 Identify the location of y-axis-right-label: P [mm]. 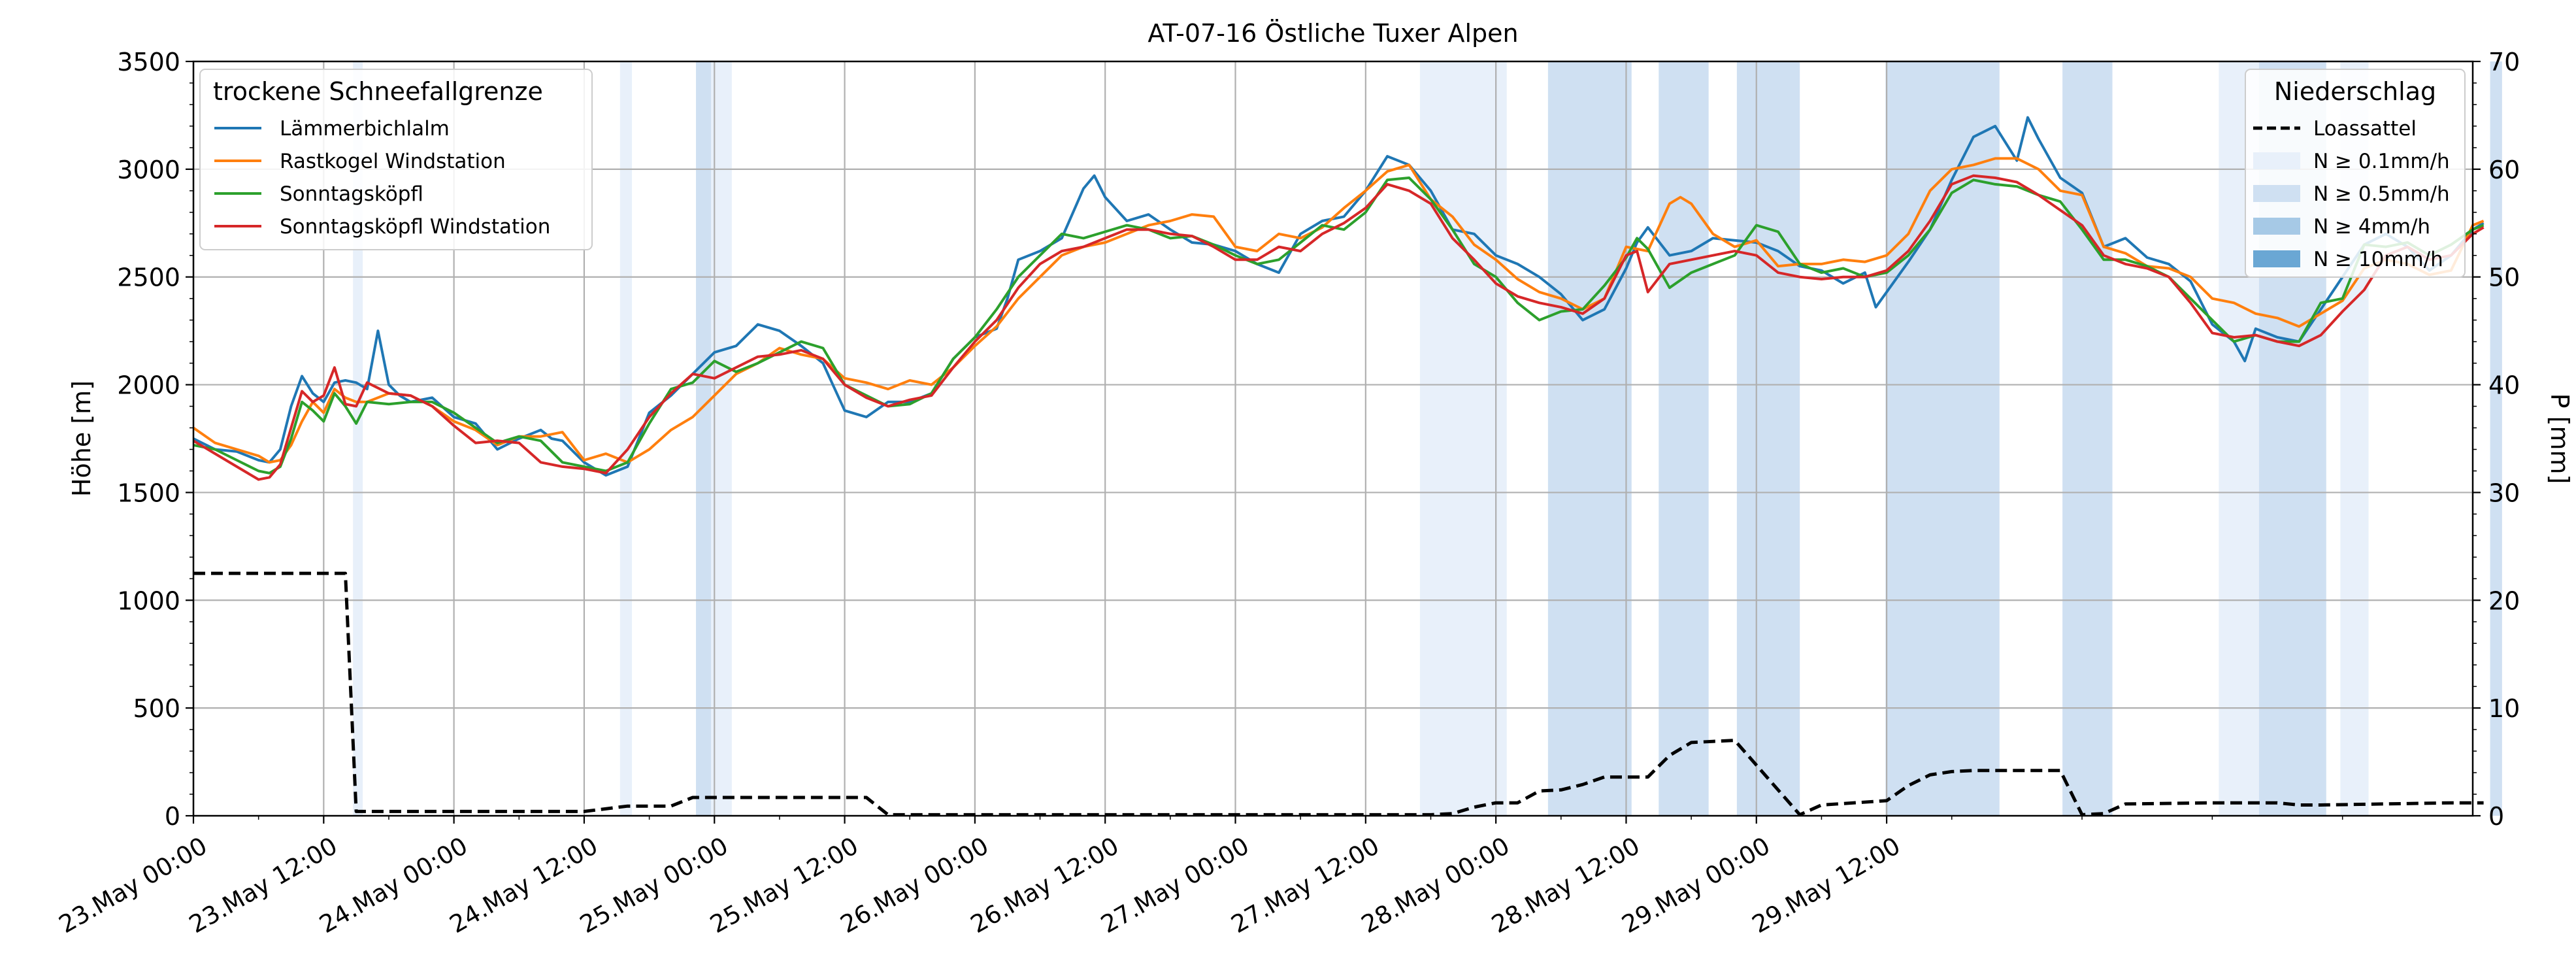
(2559, 439).